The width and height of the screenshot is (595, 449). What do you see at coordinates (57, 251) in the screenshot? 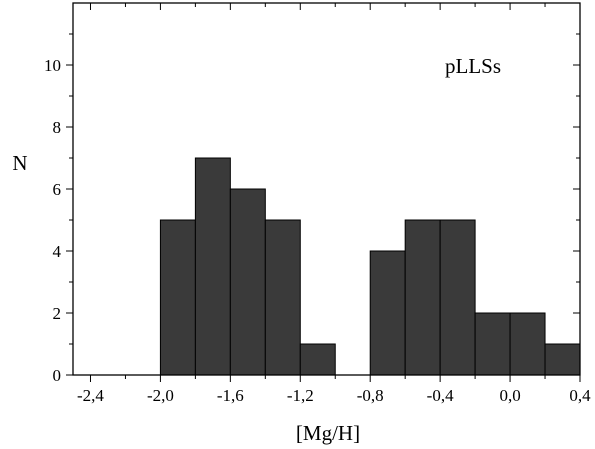
I see `y-tick-label: 4` at bounding box center [57, 251].